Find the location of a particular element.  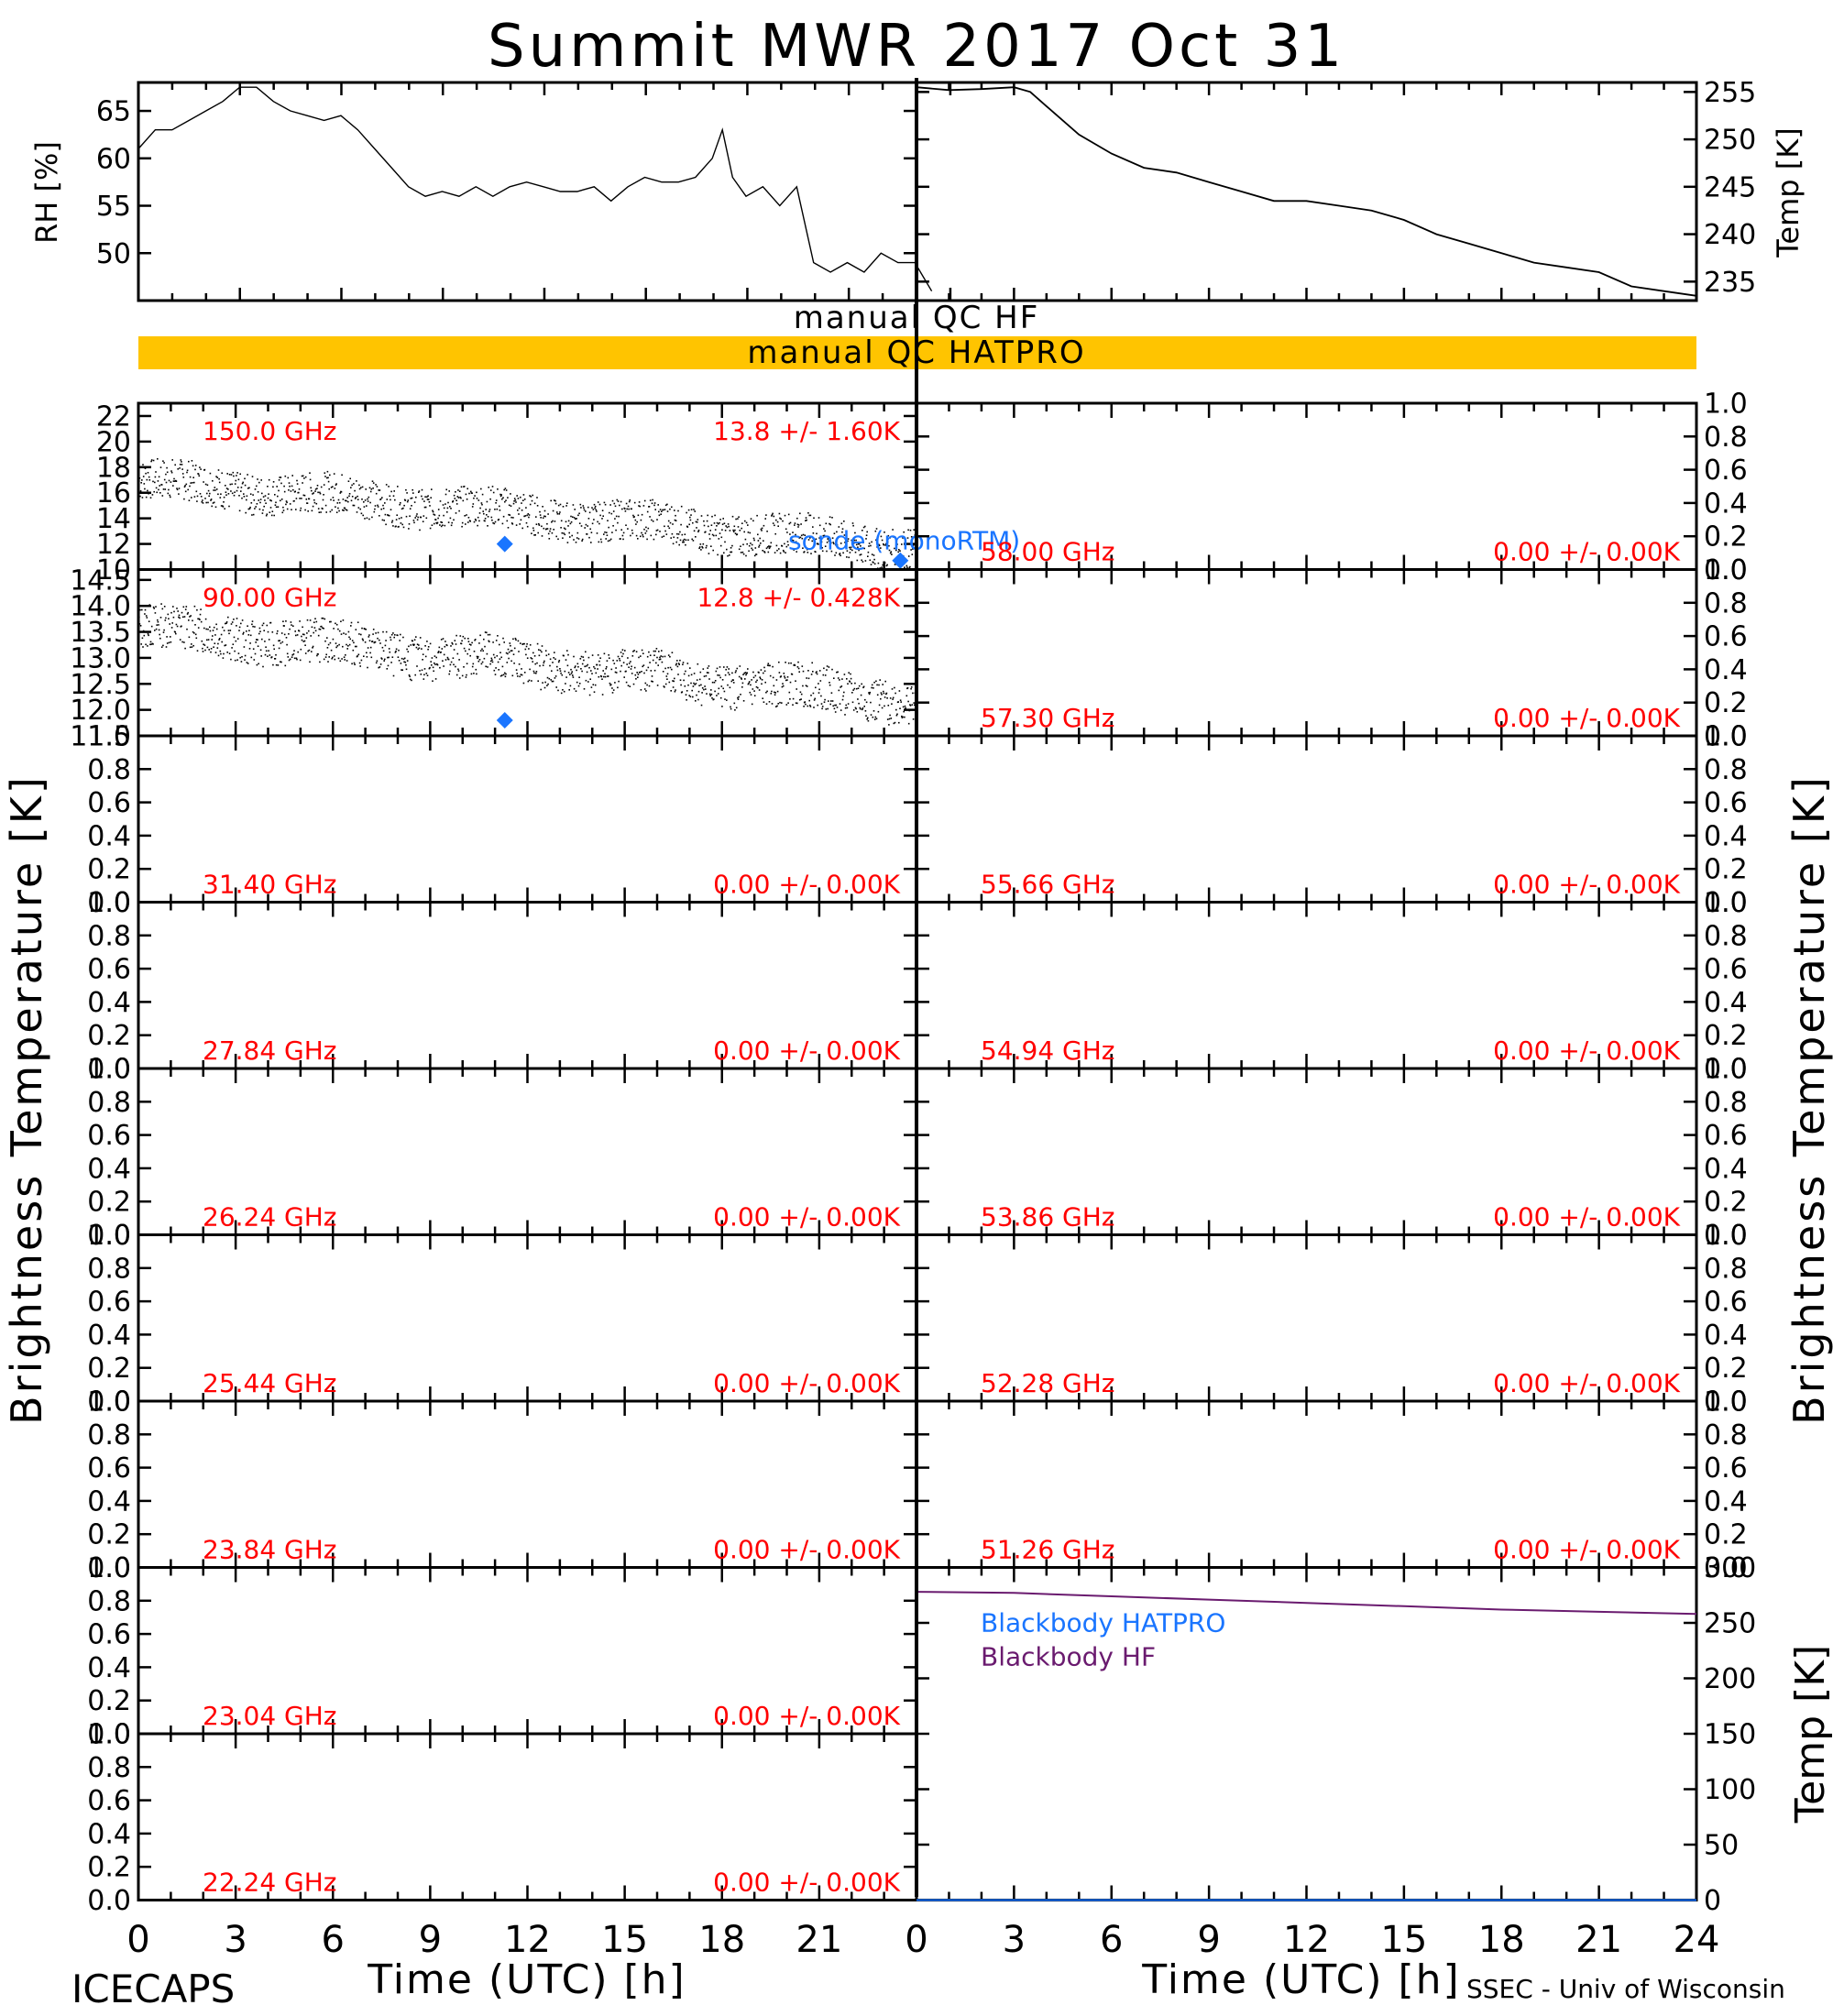

tb90-y-tick-label: 14.5 is located at coordinates (100, 580).